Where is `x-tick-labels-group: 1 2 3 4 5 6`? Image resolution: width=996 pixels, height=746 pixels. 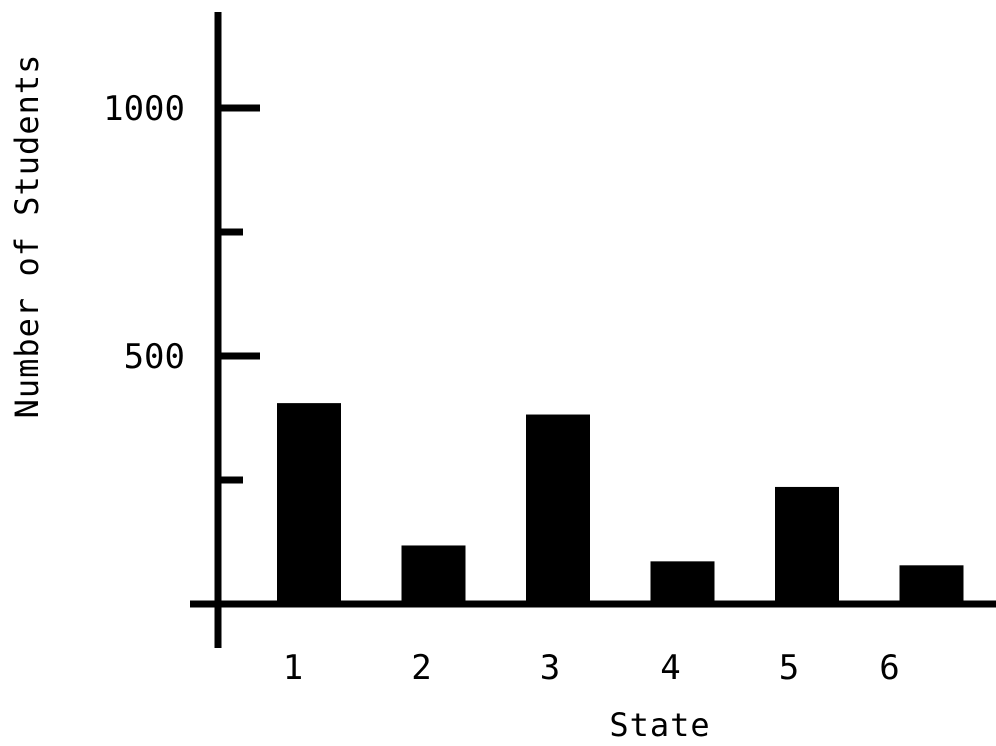 x-tick-labels-group: 1 2 3 4 5 6 is located at coordinates (591, 668).